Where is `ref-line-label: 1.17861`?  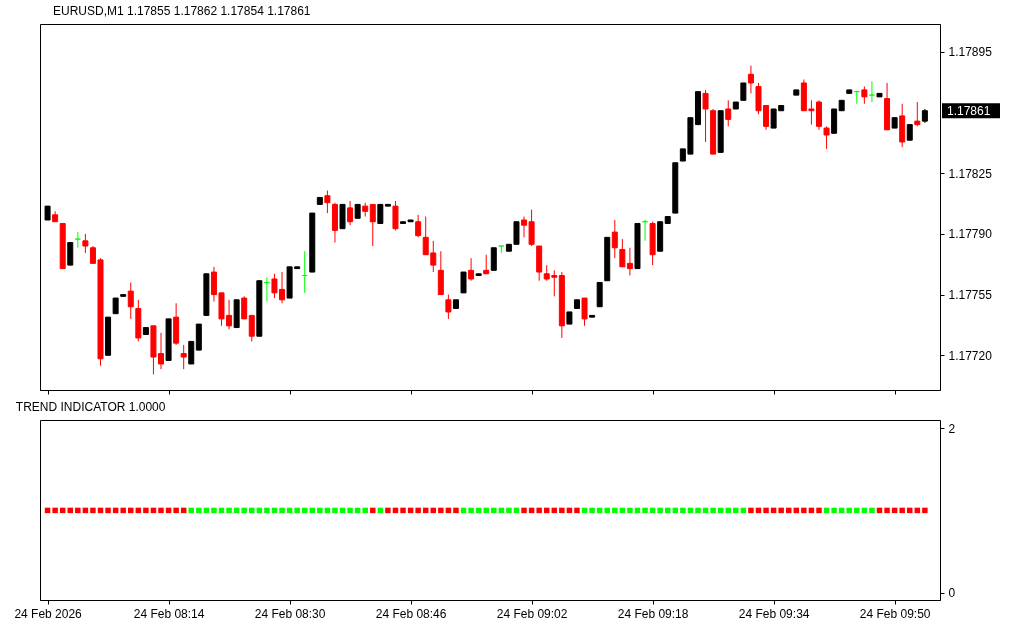
ref-line-label: 1.17861 is located at coordinates (969, 110).